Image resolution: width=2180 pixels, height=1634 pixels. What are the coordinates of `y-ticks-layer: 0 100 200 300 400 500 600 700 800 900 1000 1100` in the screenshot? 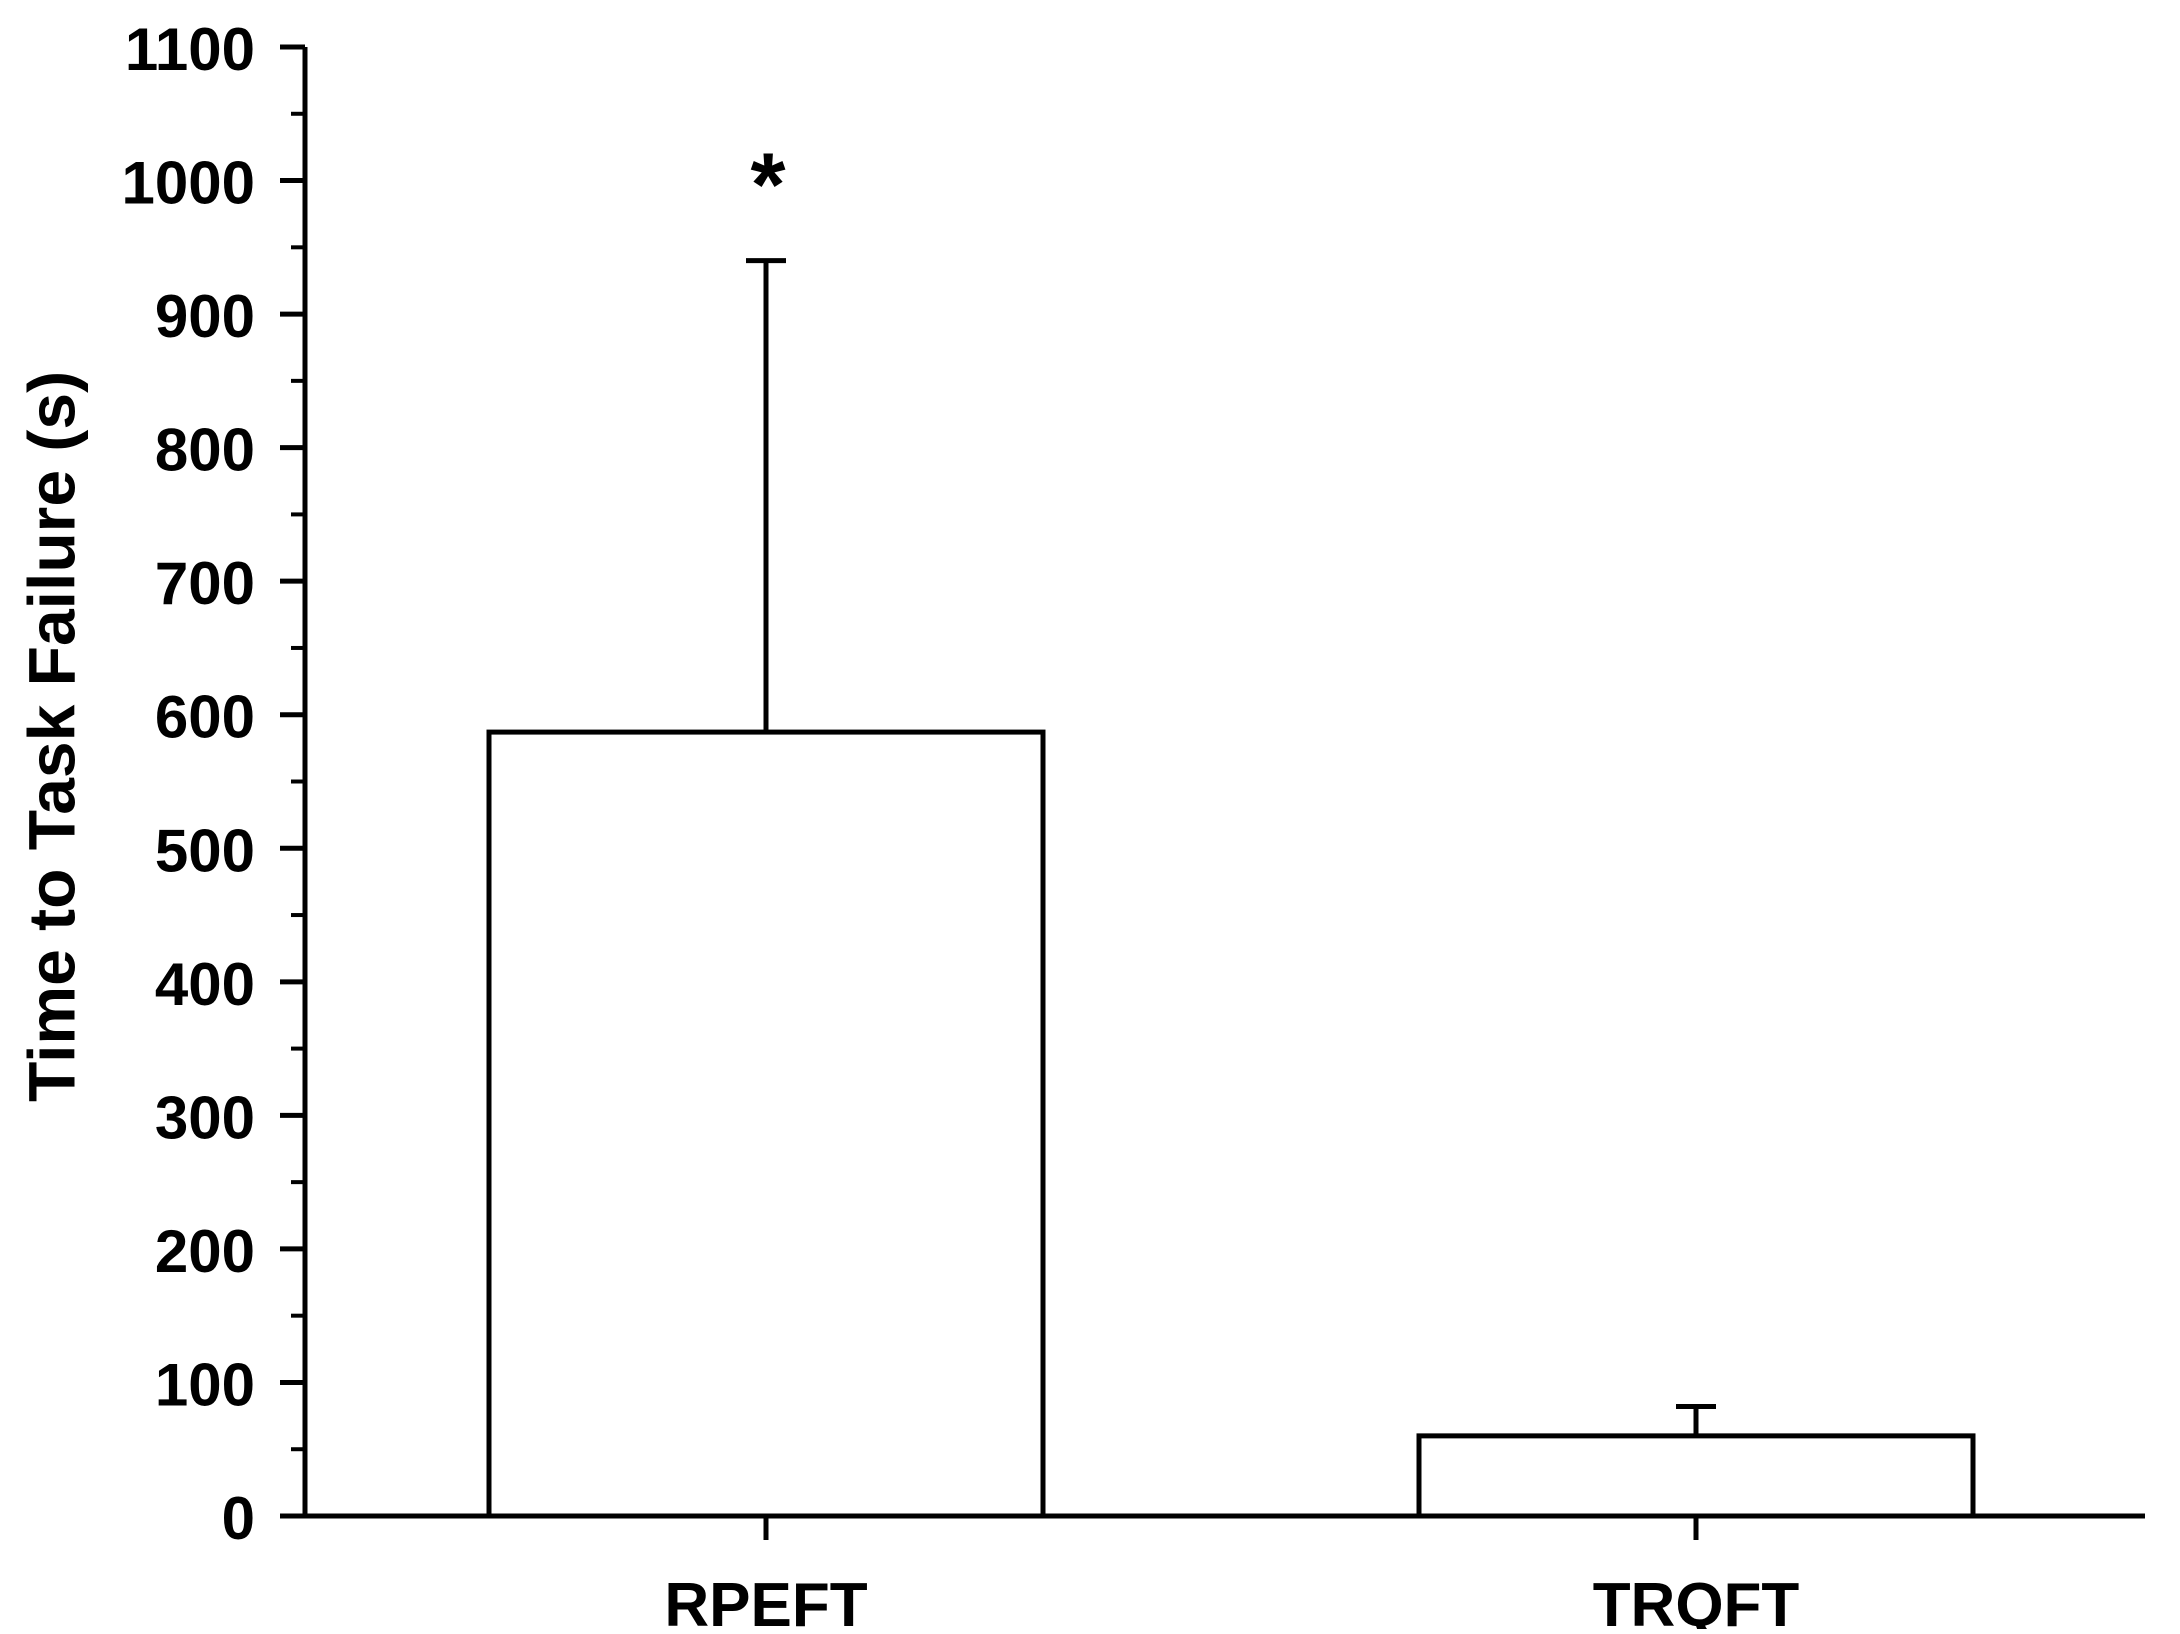 It's located at (213, 784).